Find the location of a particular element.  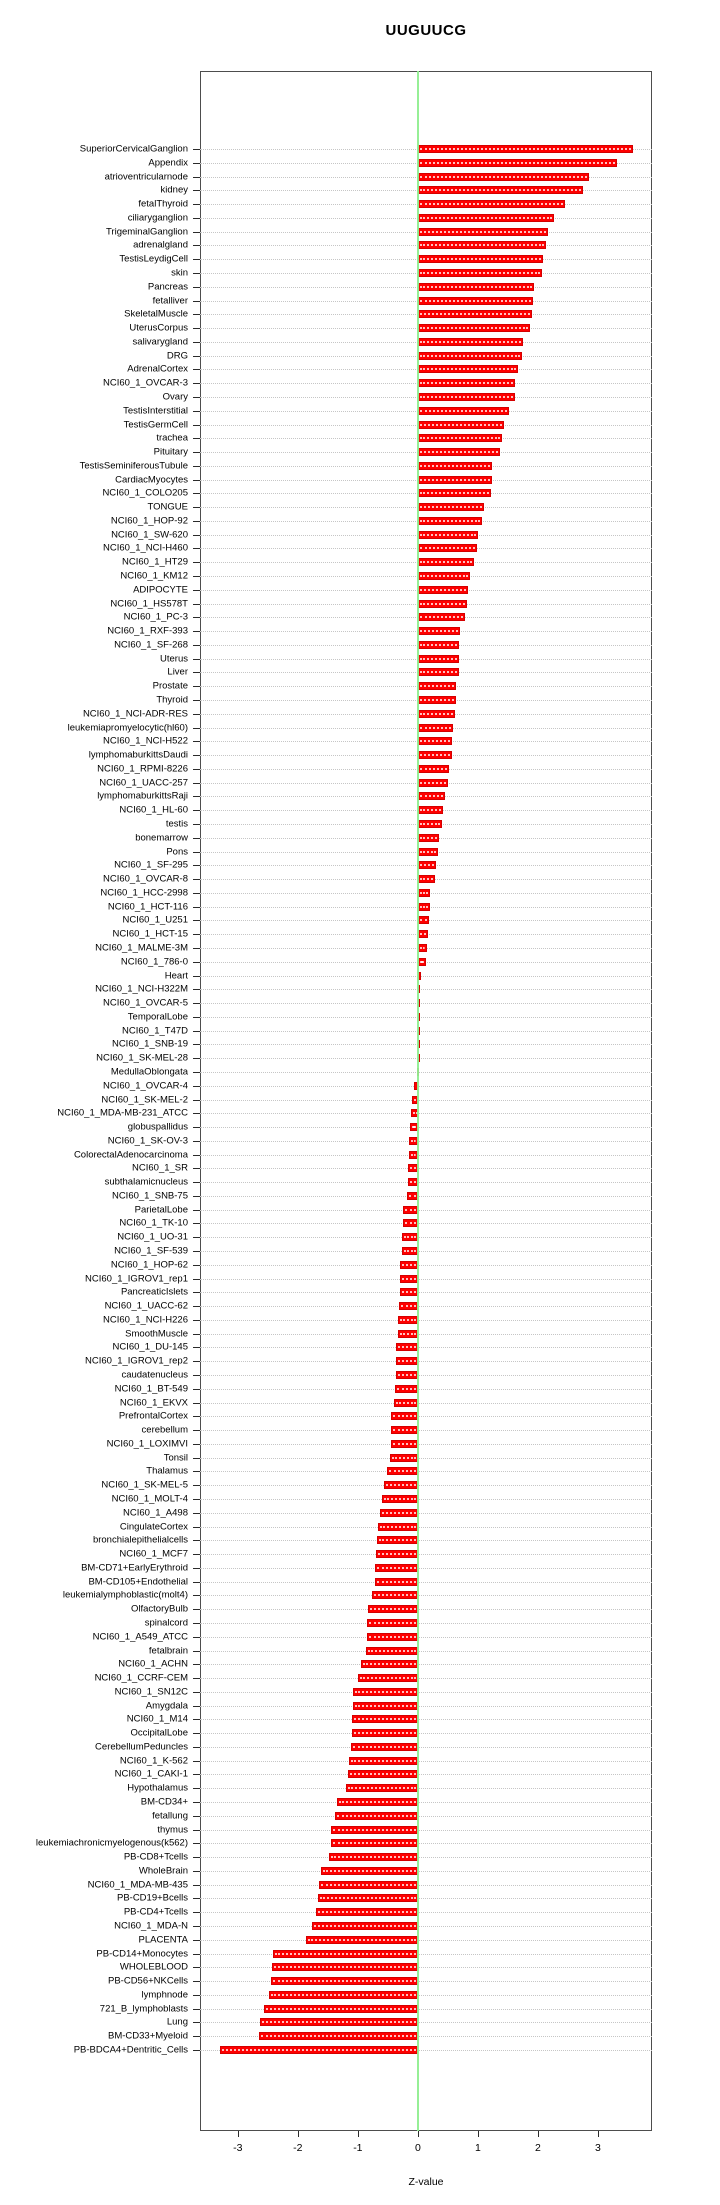

category-label: PB-CD56+NKCells is located at coordinates (148, 1981).